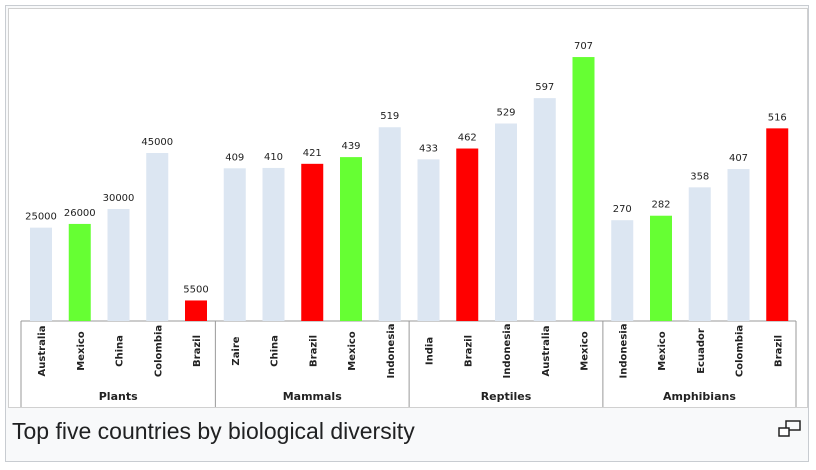  I want to click on value-label: 270, so click(622, 209).